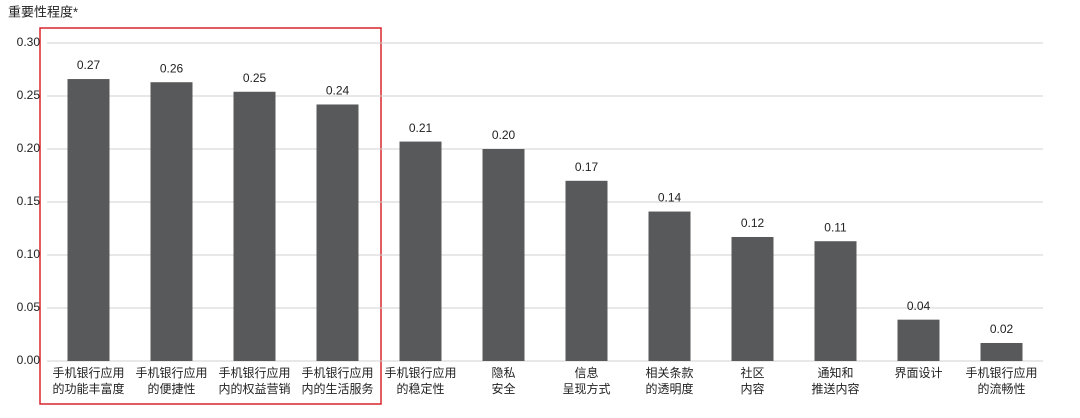 The width and height of the screenshot is (1080, 418). What do you see at coordinates (1001, 388) in the screenshot?
I see `x-tick-label: 的流畅性` at bounding box center [1001, 388].